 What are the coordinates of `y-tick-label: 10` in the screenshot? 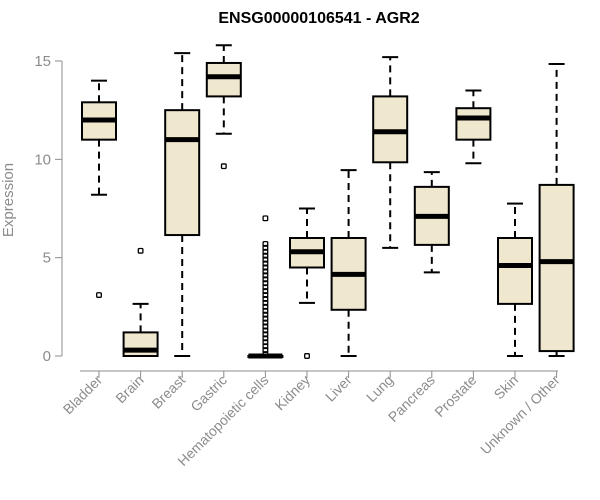 It's located at (42, 159).